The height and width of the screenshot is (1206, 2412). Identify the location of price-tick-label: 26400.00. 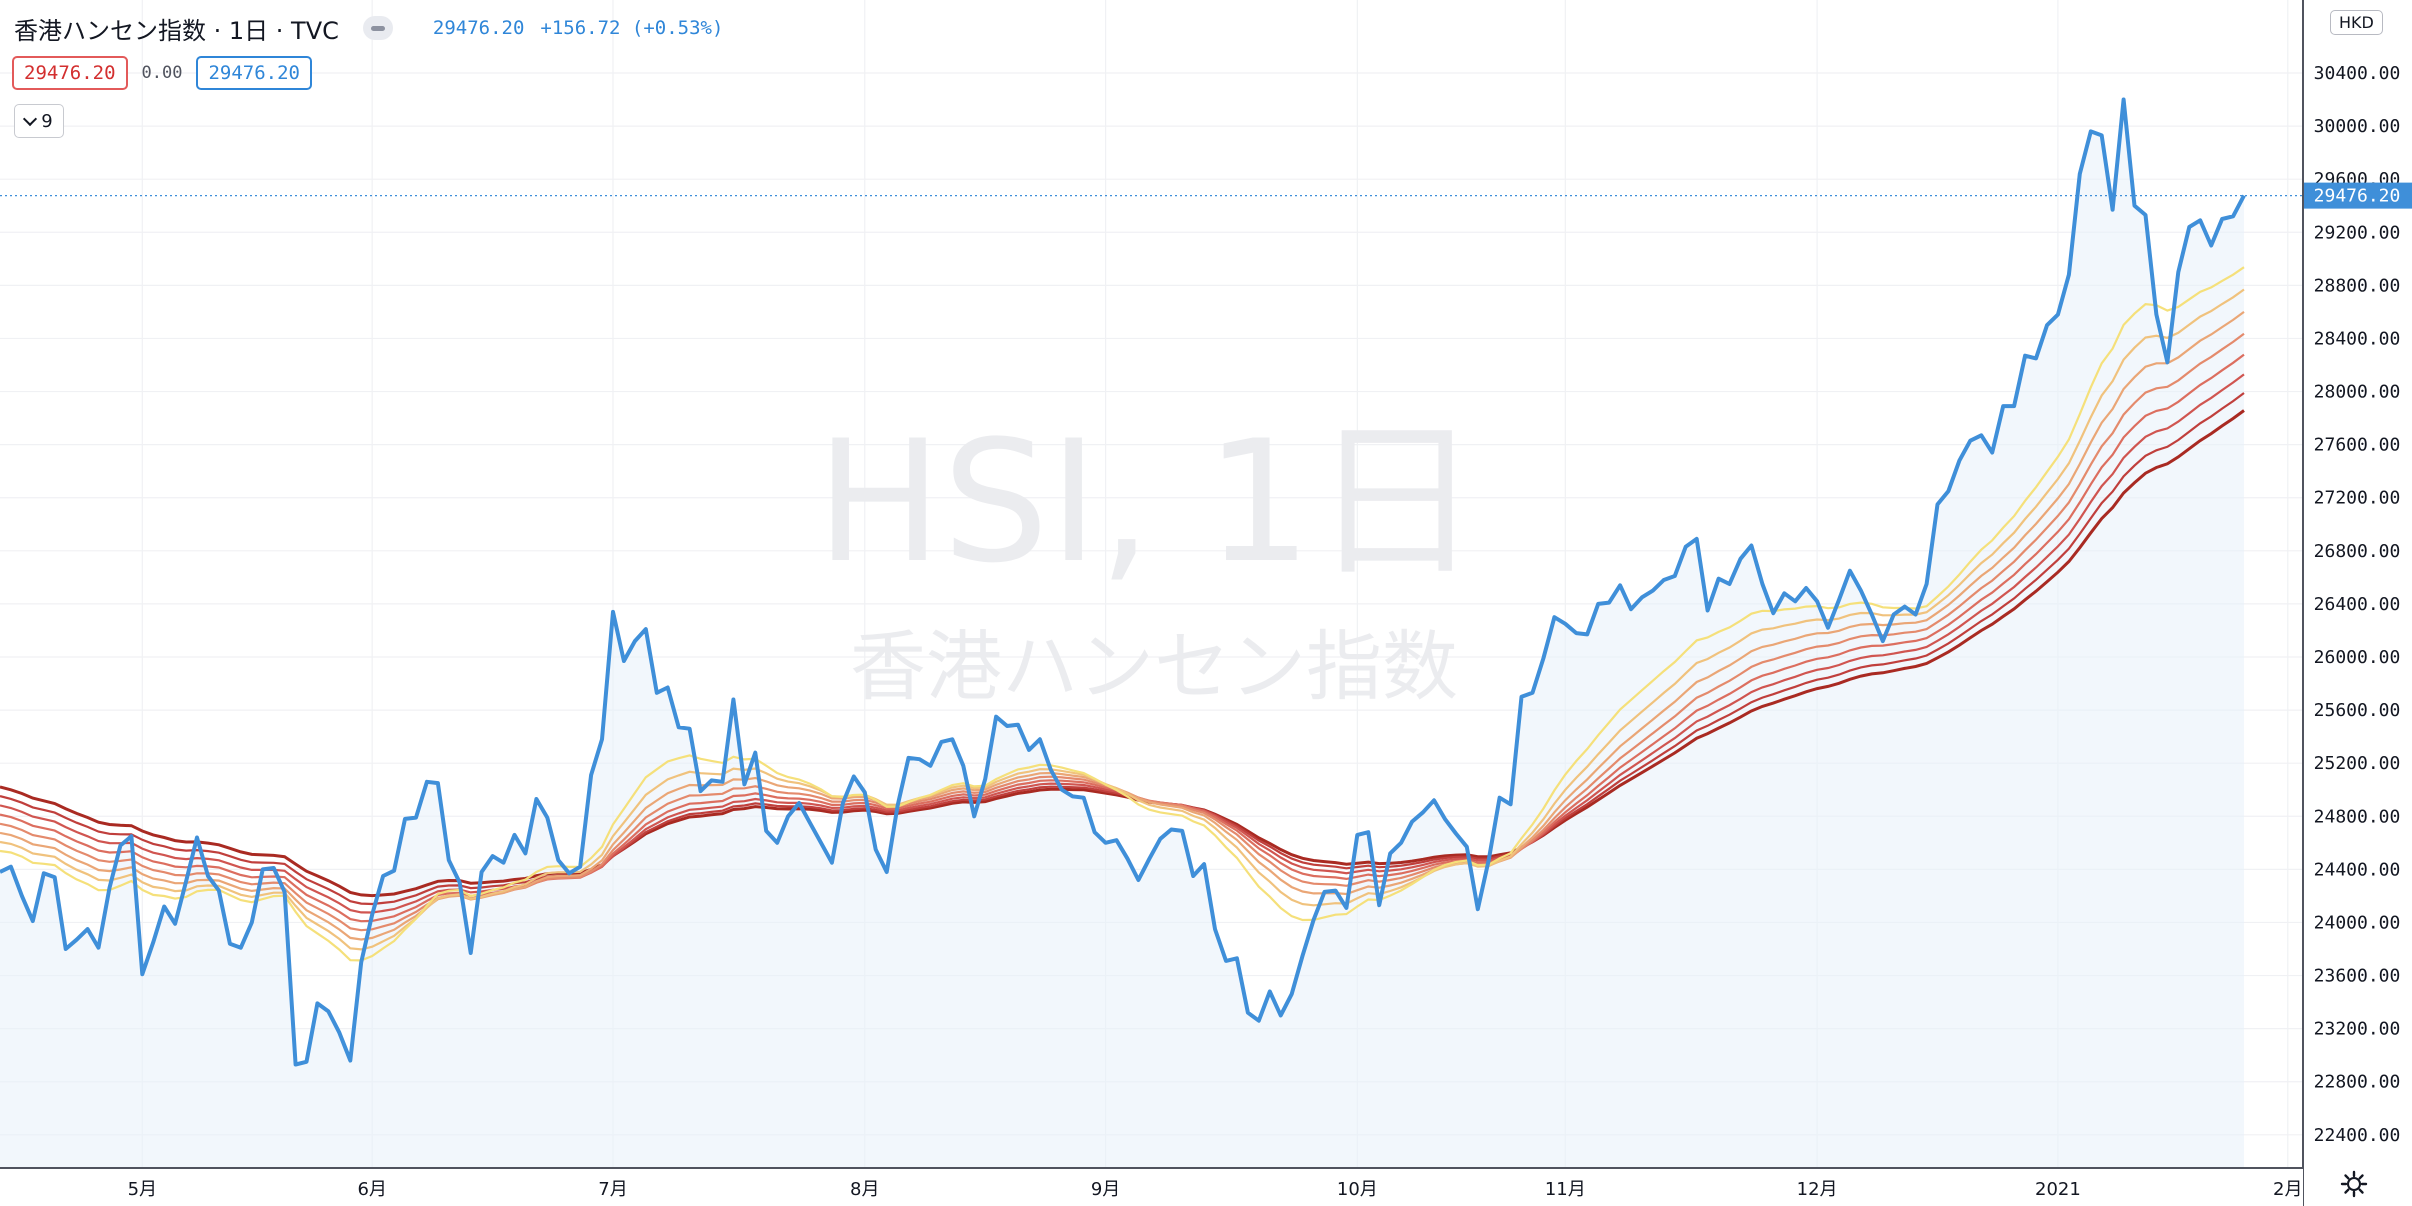
(2357, 604).